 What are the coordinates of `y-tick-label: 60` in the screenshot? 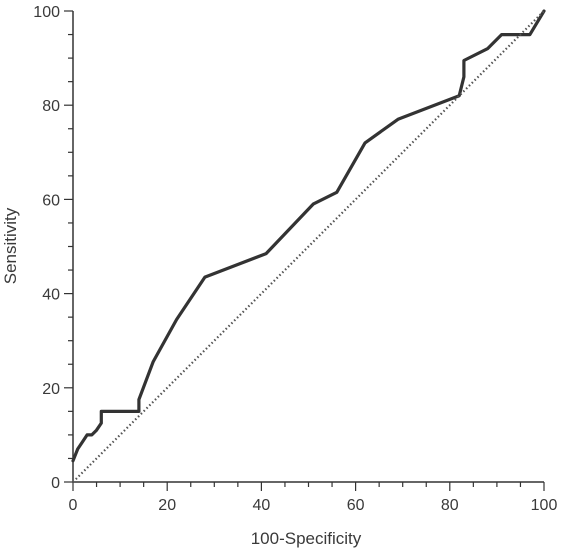 It's located at (51, 200).